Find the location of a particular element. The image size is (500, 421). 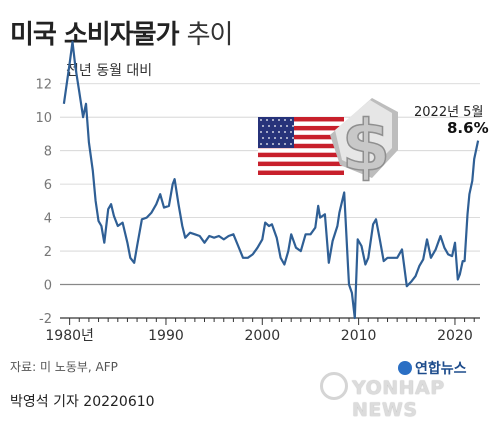

y-axis: -2 0 2 4 6 8 10 12 is located at coordinates (43, 202).